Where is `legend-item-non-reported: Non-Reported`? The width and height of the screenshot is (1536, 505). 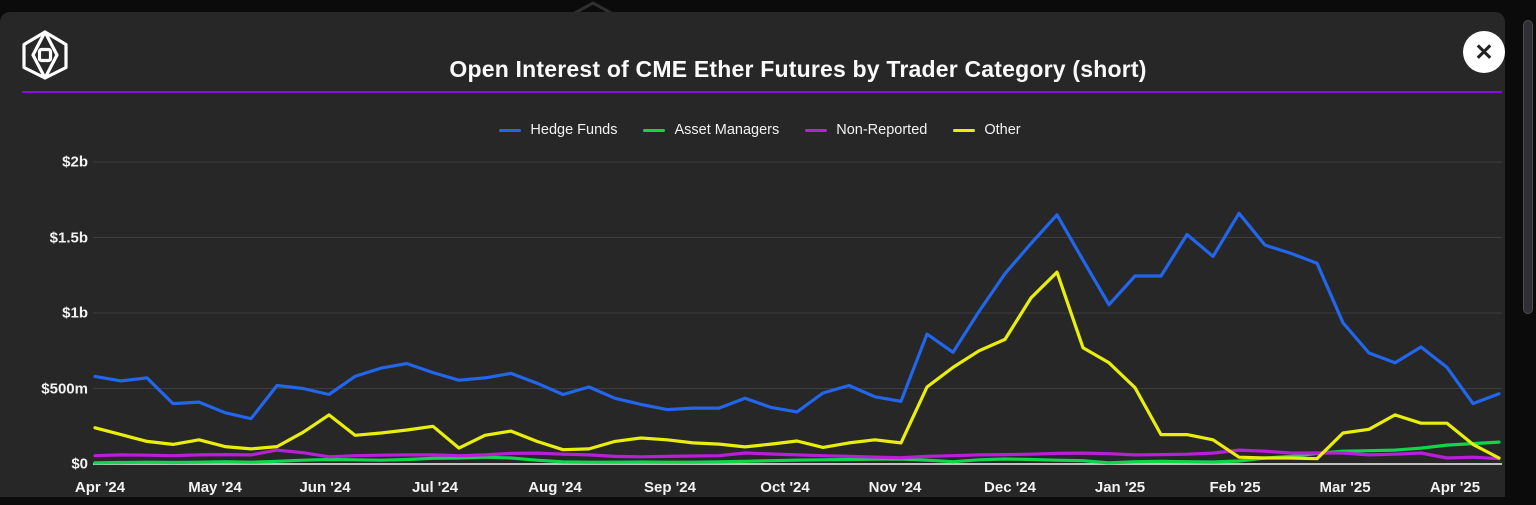 legend-item-non-reported: Non-Reported is located at coordinates (866, 130).